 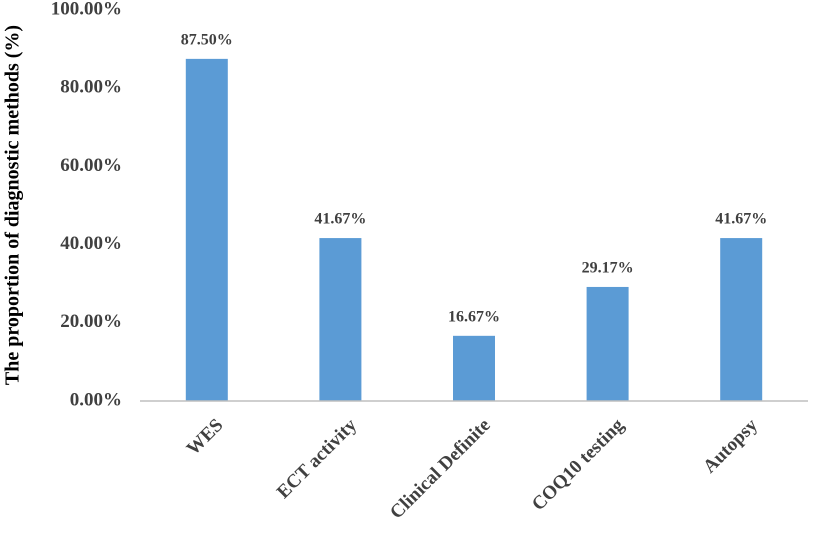 I want to click on y-axis-title: The proportion of diagnostic methods (%), so click(x=13, y=205).